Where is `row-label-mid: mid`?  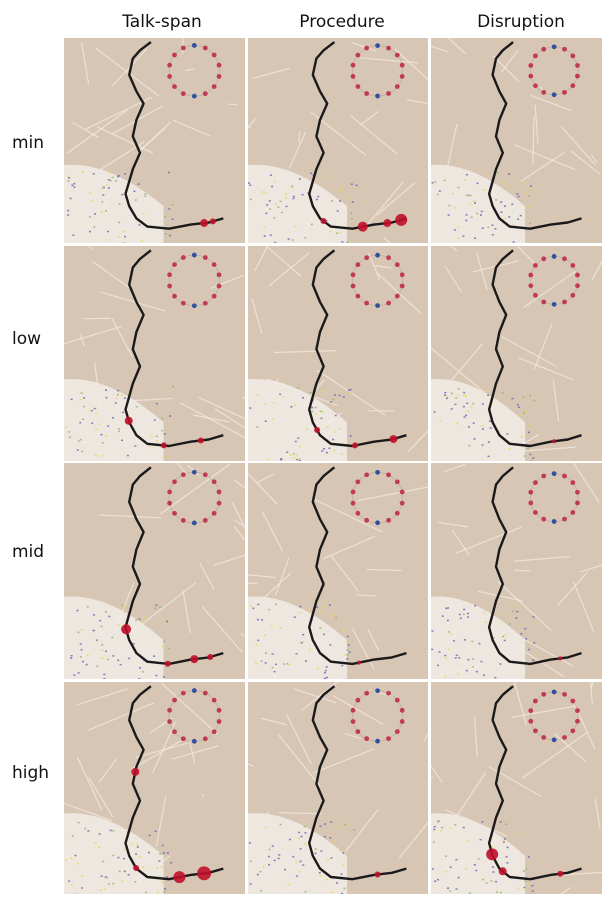
row-label-mid: mid is located at coordinates (28, 552).